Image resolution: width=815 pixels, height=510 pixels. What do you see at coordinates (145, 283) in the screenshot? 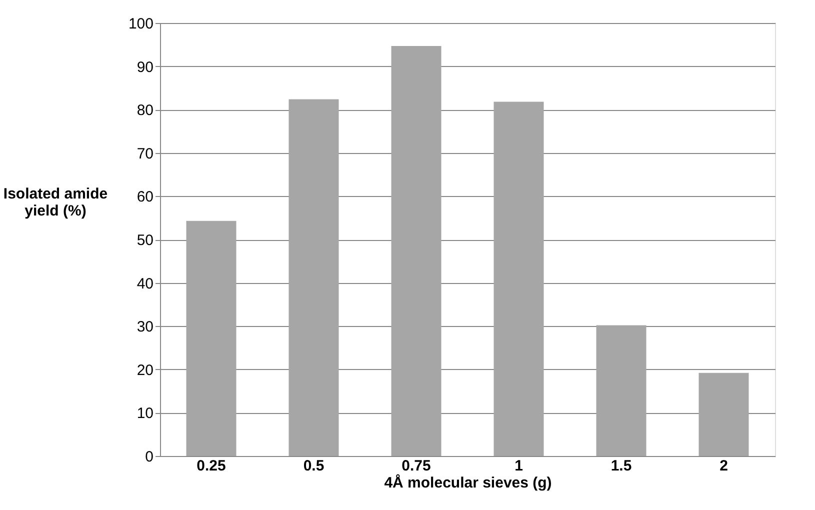
I see `y-tick-label: 40` at bounding box center [145, 283].